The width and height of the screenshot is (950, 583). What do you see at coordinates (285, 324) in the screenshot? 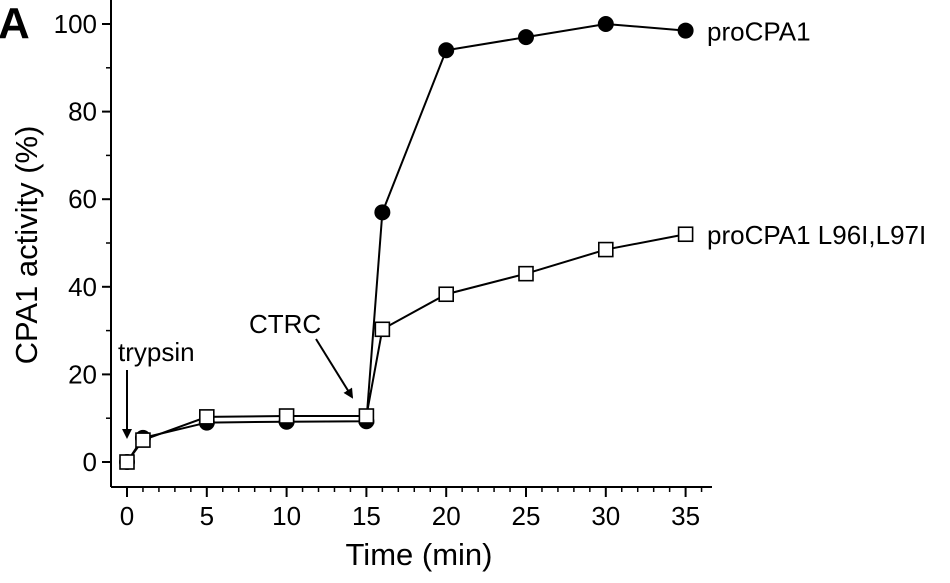
I see `ctrc-label: CTRC` at bounding box center [285, 324].